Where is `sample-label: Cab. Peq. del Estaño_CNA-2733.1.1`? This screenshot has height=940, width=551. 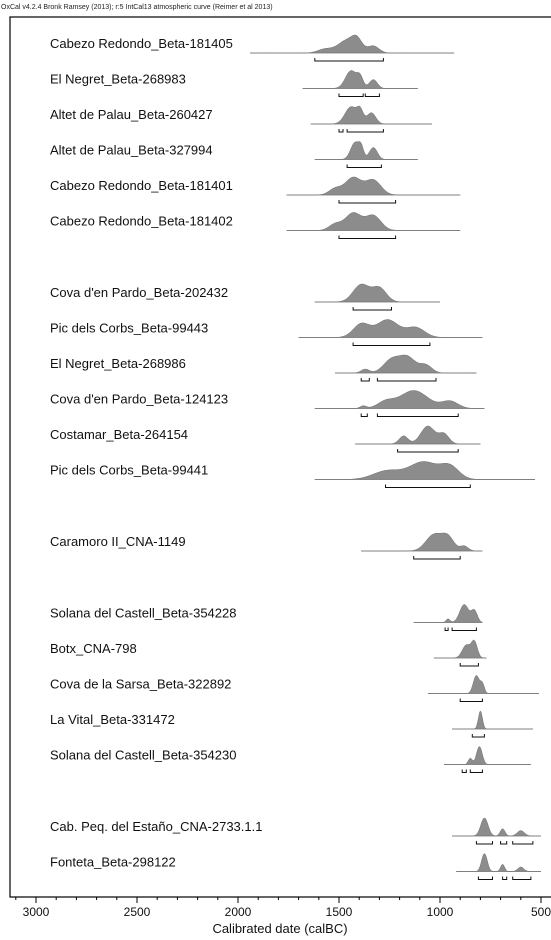
sample-label: Cab. Peq. del Estaño_CNA-2733.1.1 is located at coordinates (156, 826).